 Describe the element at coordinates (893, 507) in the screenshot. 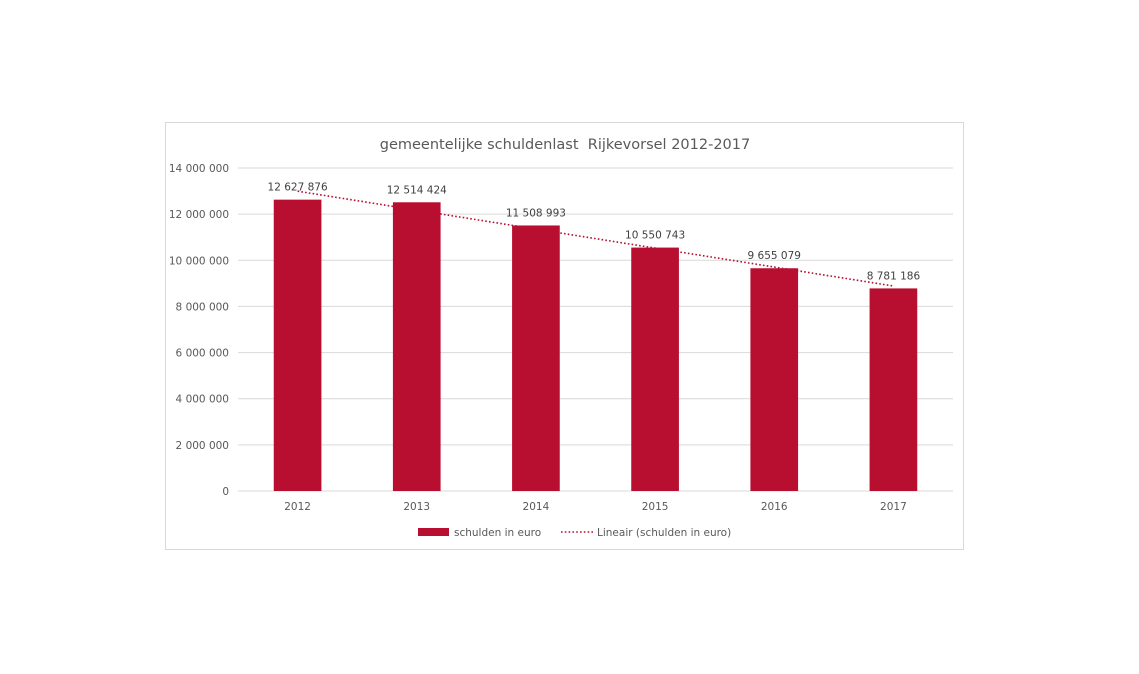

I see `x-tick-label: 2017` at that location.